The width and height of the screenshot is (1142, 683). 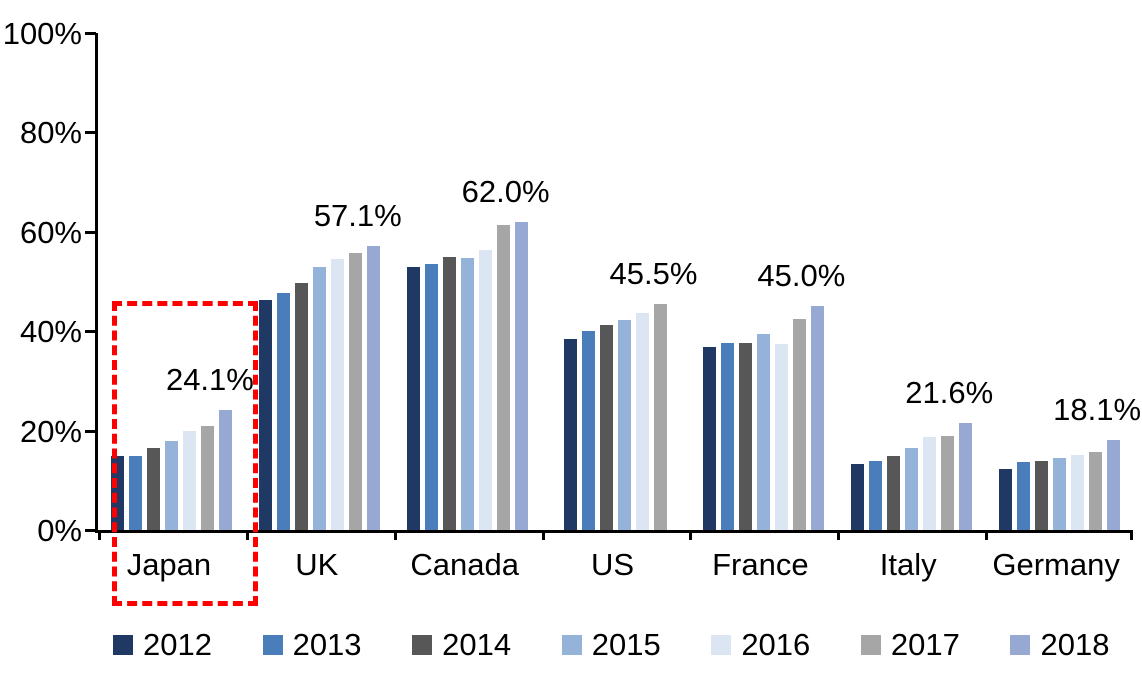 I want to click on bar-japan-2015, so click(x=172, y=485).